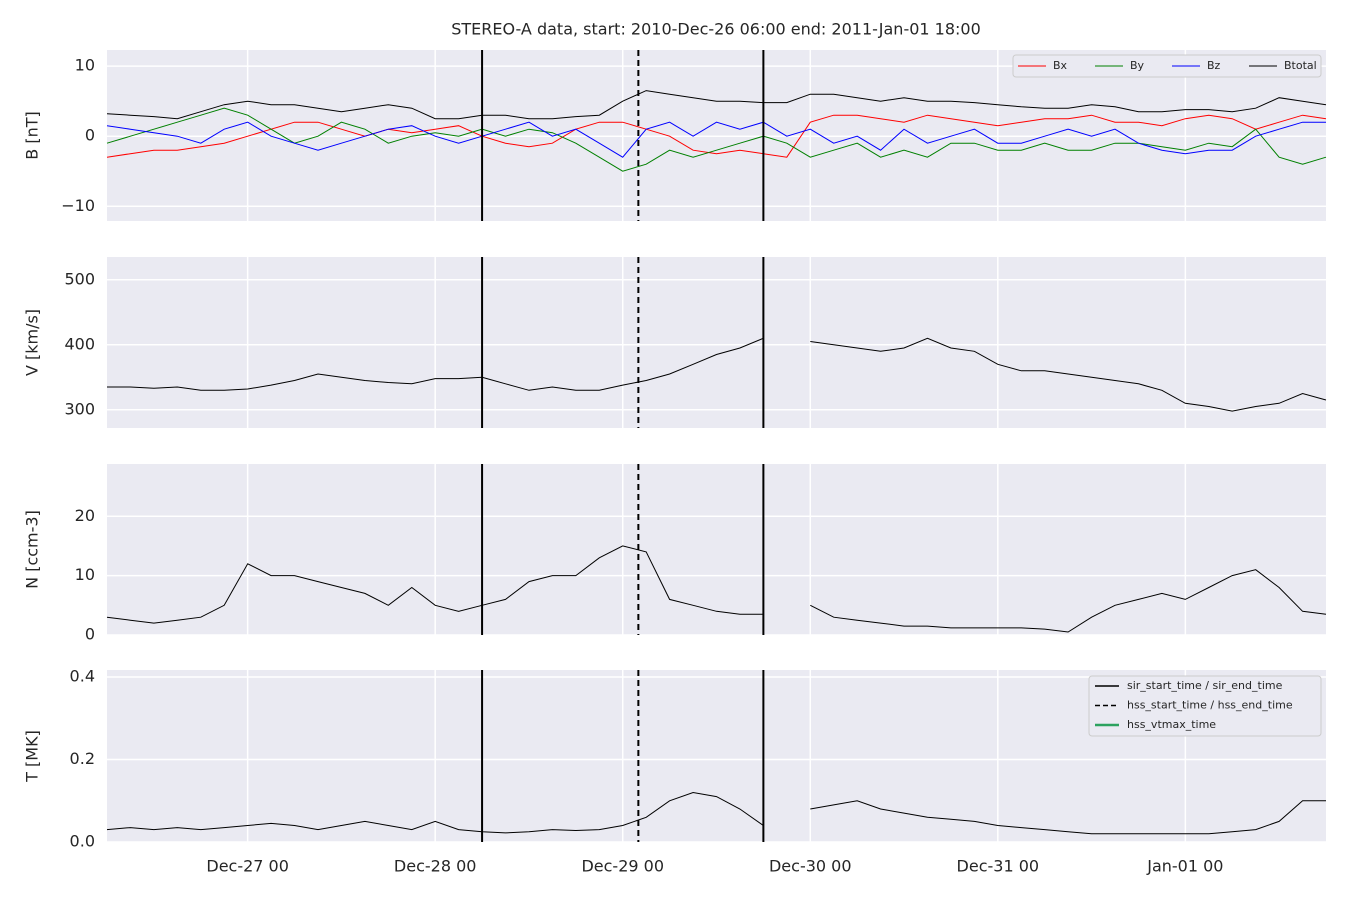 This screenshot has height=900, width=1350. Describe the element at coordinates (247, 866) in the screenshot. I see `x-tick-label: Dec-27 00` at that location.